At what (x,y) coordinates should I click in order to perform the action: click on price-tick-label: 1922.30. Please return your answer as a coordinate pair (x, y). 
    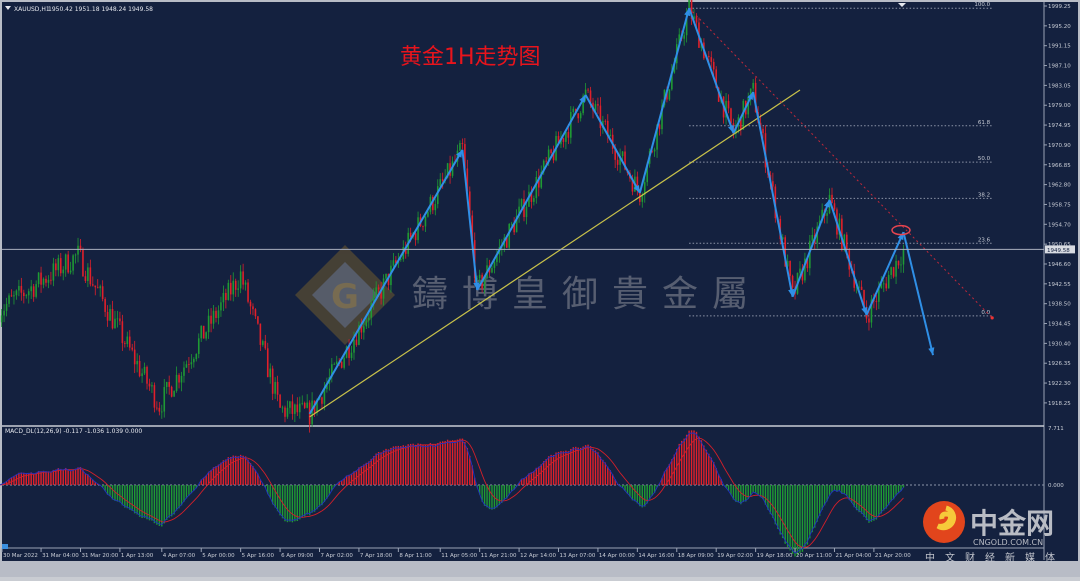
    Looking at the image, I should click on (1059, 384).